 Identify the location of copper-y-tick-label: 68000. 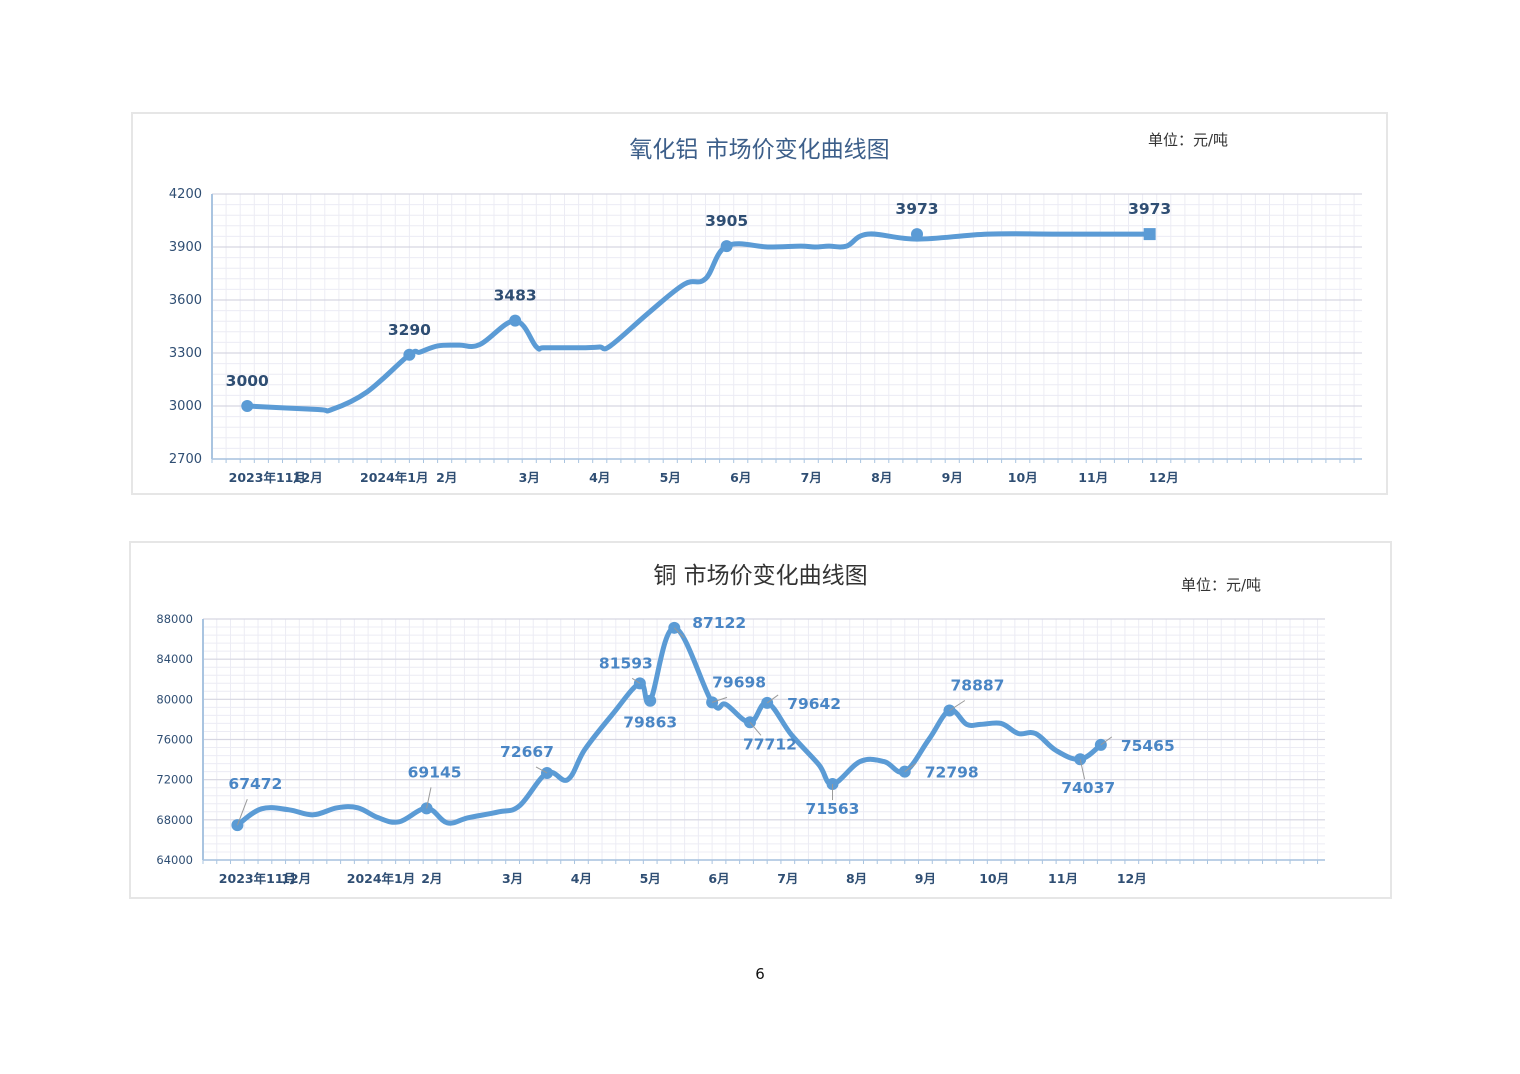
(174, 820).